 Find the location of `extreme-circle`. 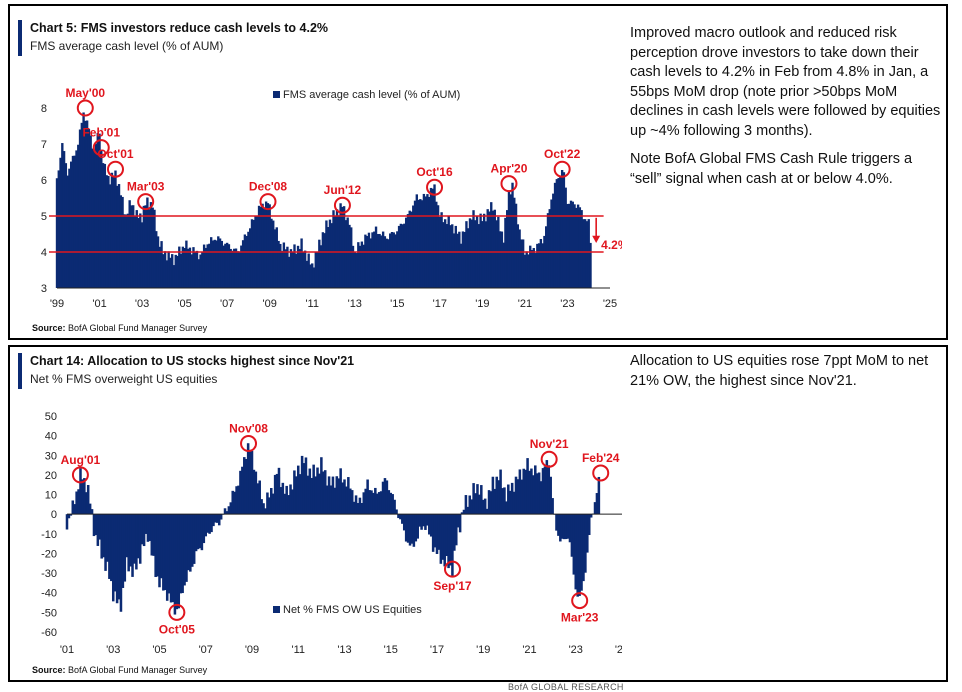

extreme-circle is located at coordinates (601, 473).